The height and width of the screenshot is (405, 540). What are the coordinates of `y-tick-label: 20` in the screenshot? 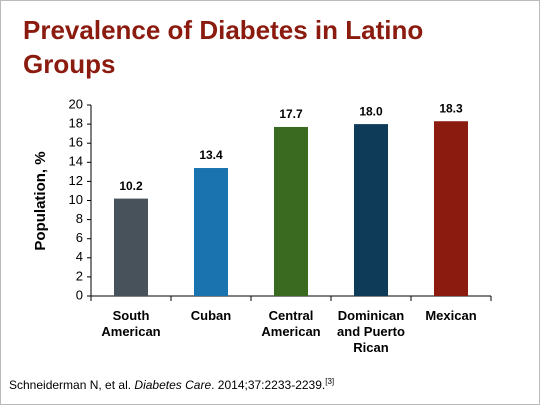 It's located at (76, 103).